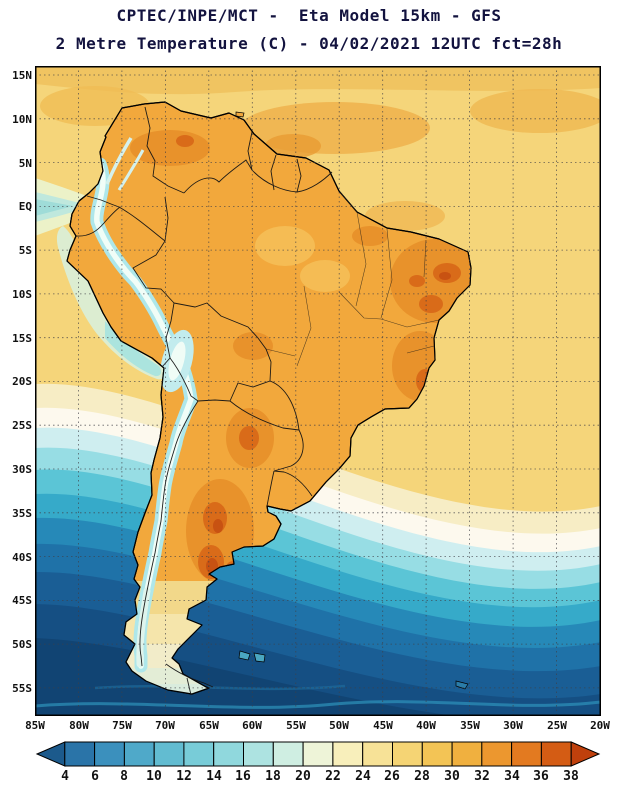 This screenshot has width=618, height=800. Describe the element at coordinates (333, 776) in the screenshot. I see `colorbar-tick-22: 22` at that location.